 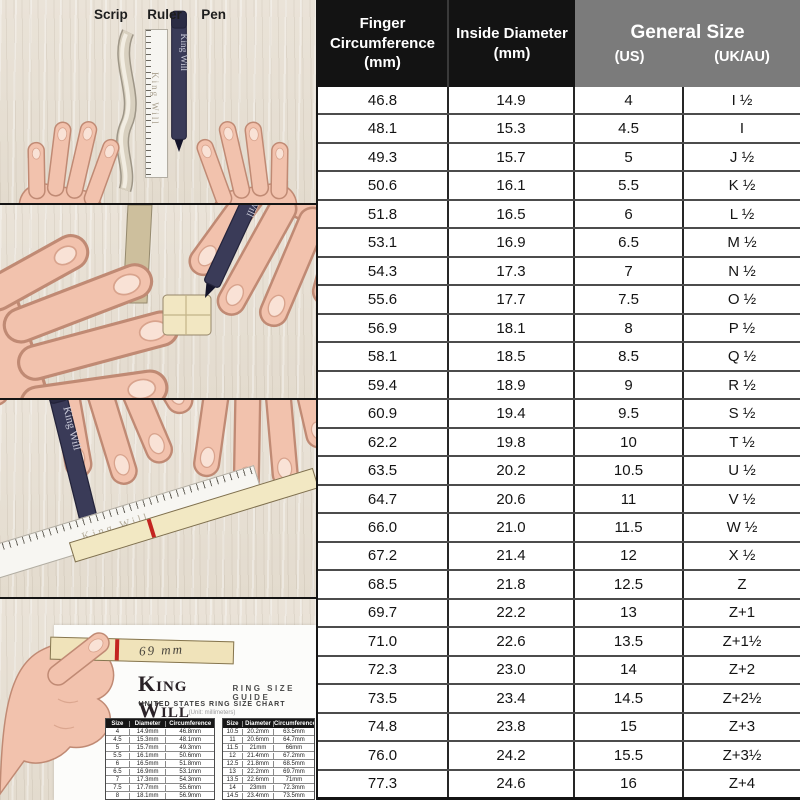 What do you see at coordinates (512, 442) in the screenshot?
I see `cell-diameter: 19.8` at bounding box center [512, 442].